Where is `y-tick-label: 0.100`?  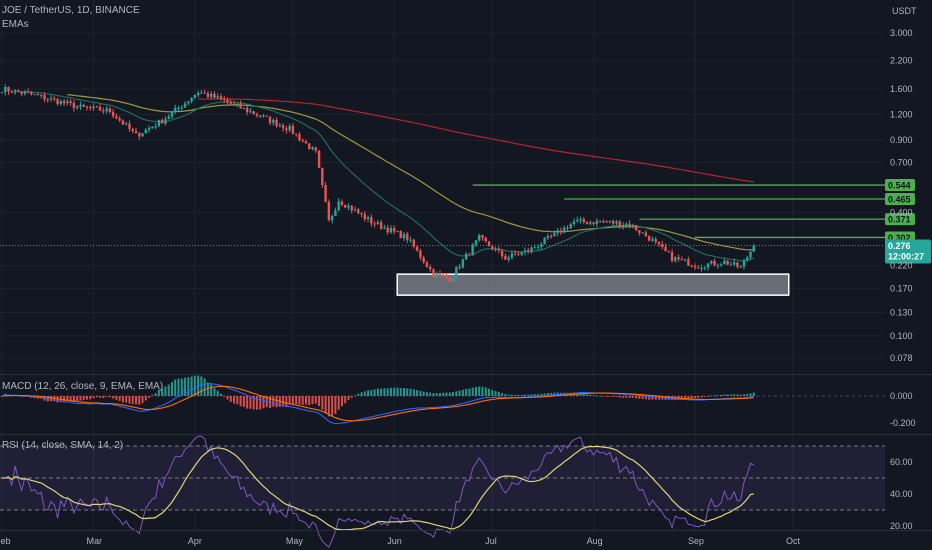 y-tick-label: 0.100 is located at coordinates (901, 336).